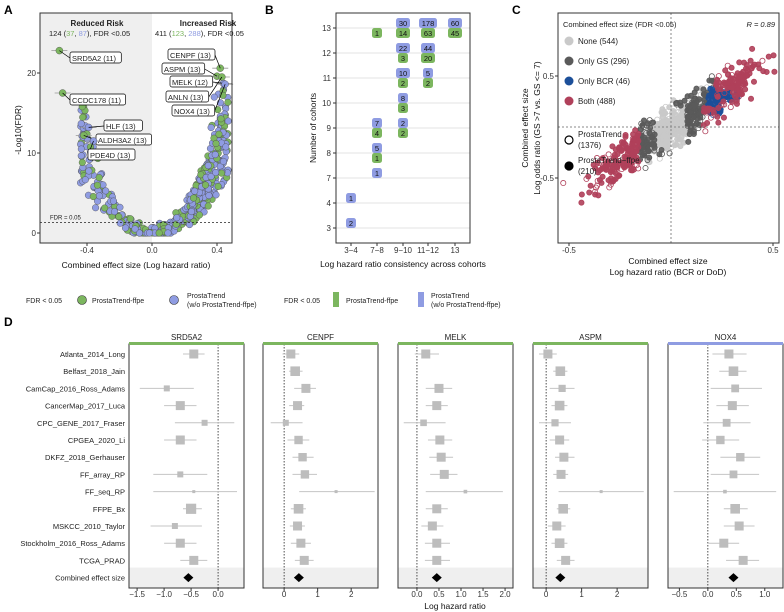 This screenshot has width=784, height=612. I want to click on gene-title: NOX4, so click(726, 337).